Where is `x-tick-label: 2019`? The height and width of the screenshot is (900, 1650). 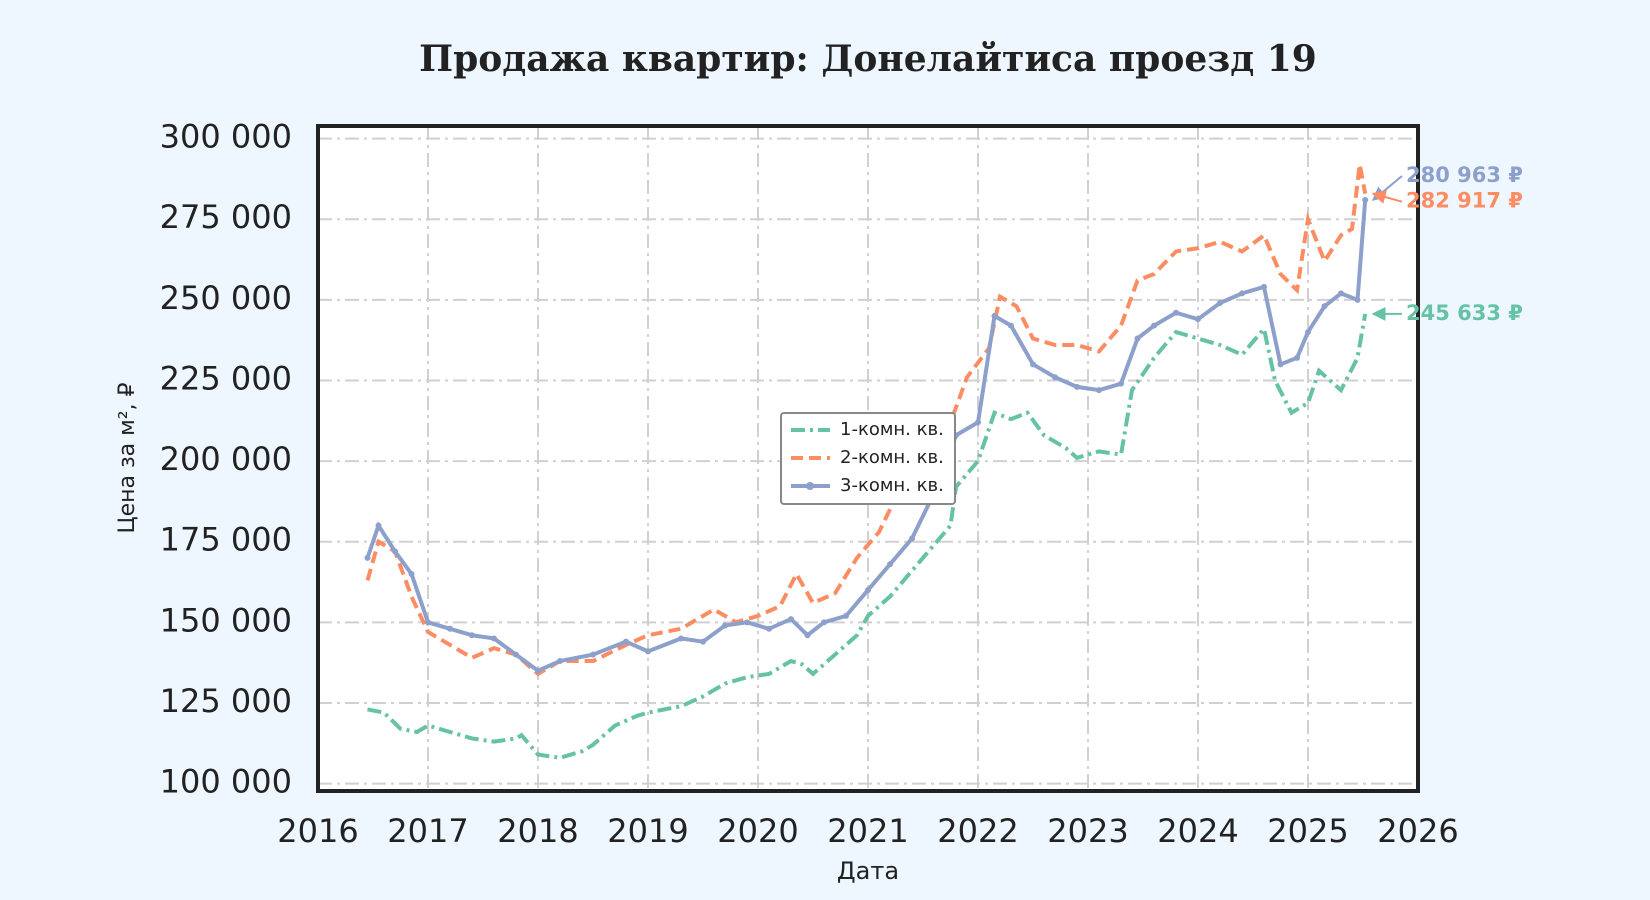 x-tick-label: 2019 is located at coordinates (647, 831).